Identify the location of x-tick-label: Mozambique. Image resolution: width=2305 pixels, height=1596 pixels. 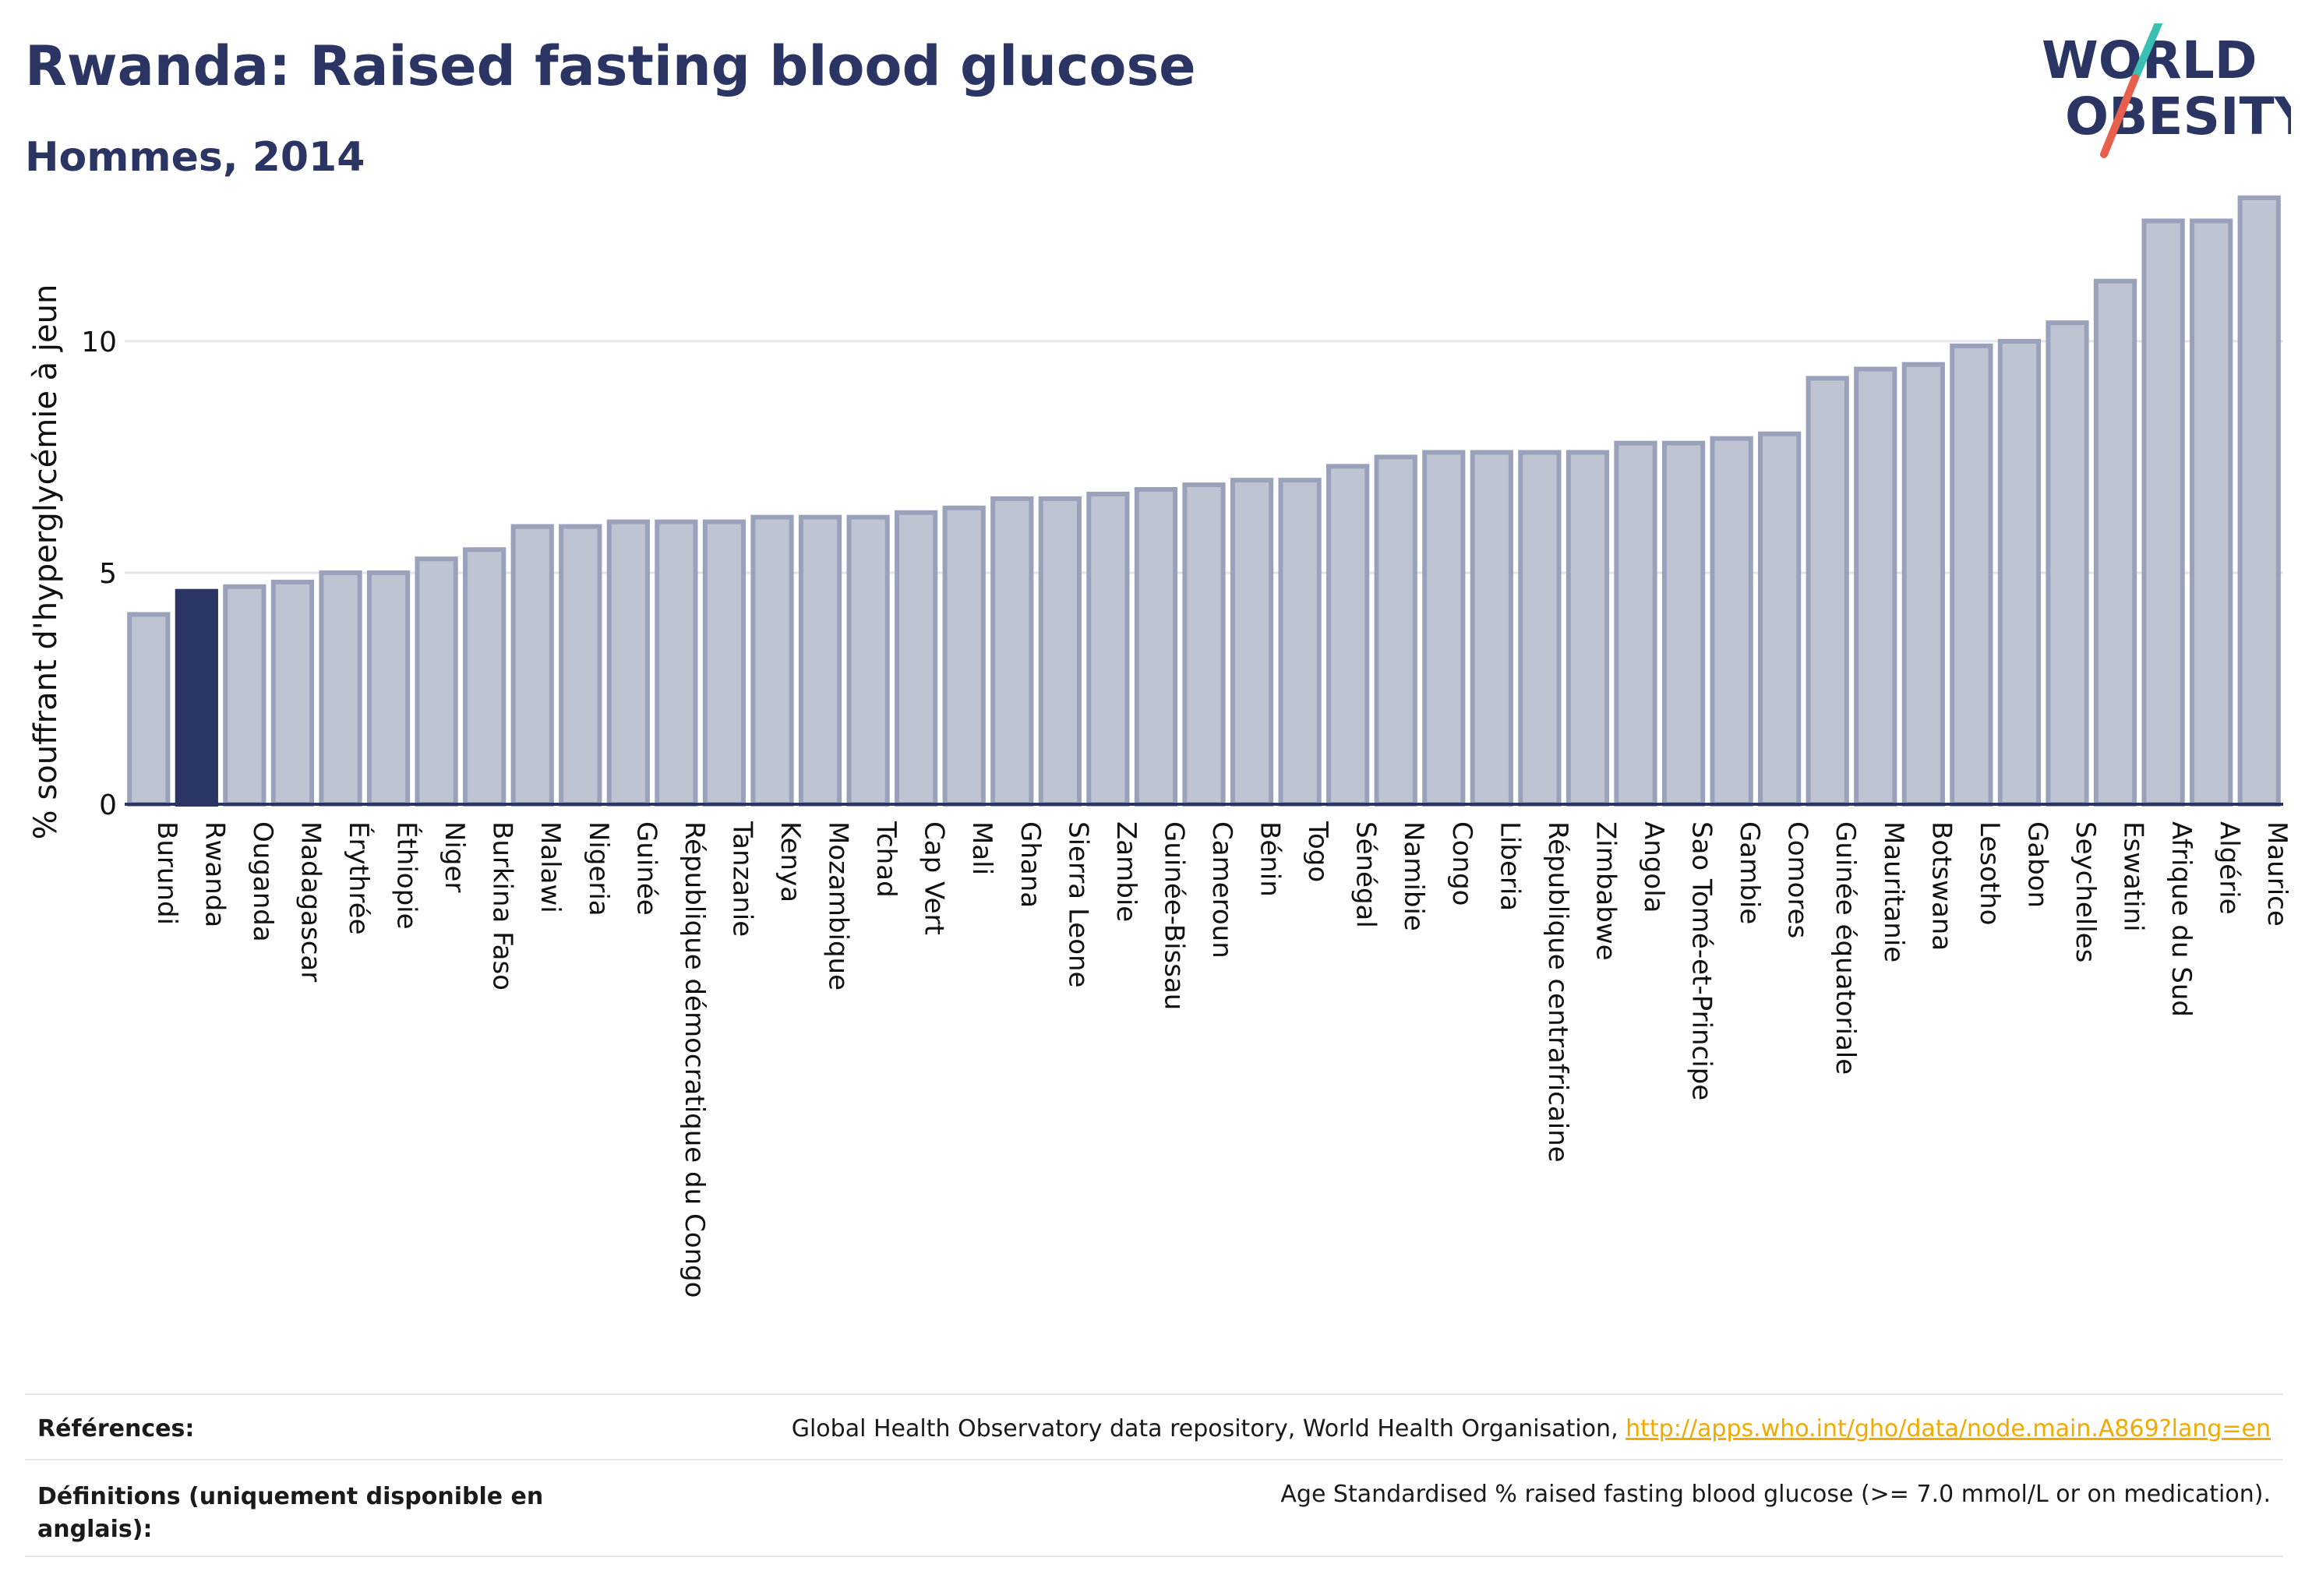
(838, 905).